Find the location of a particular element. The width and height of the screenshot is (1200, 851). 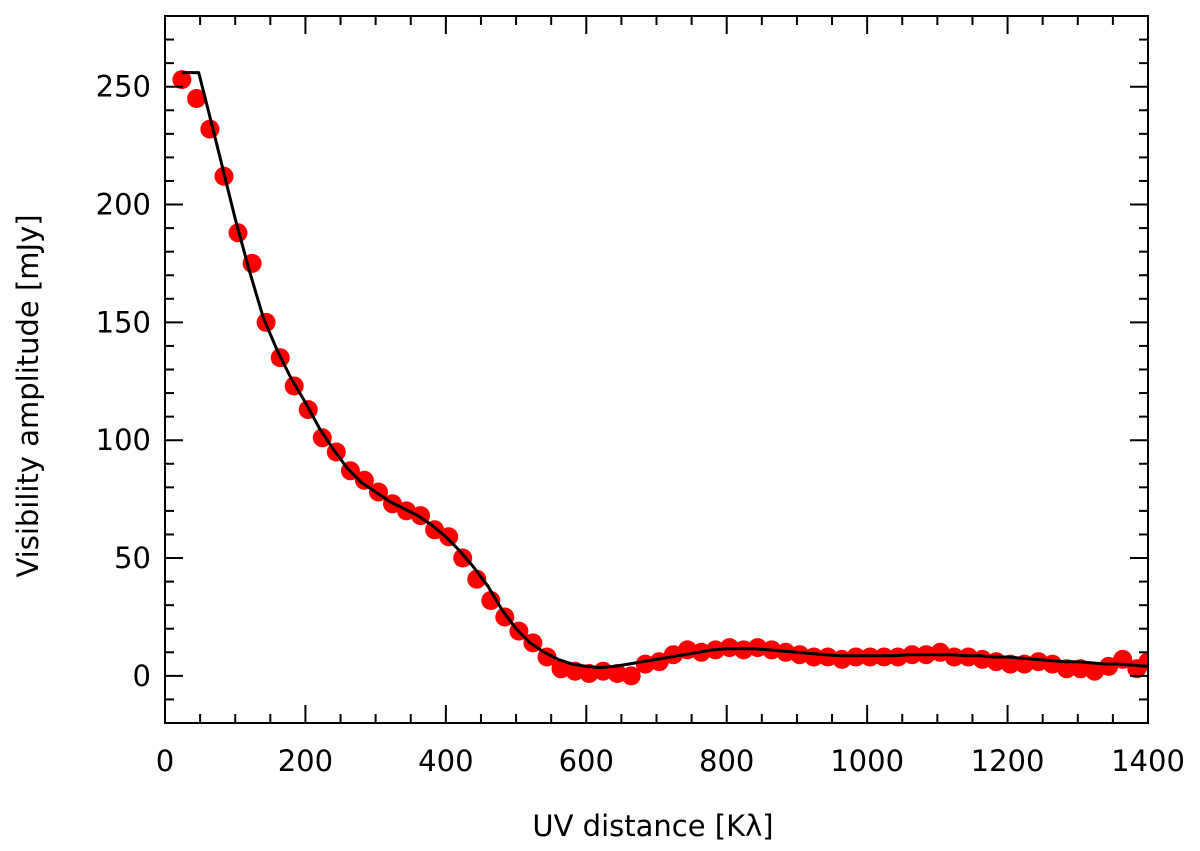

x-tick-label: 1200 is located at coordinates (1008, 761).